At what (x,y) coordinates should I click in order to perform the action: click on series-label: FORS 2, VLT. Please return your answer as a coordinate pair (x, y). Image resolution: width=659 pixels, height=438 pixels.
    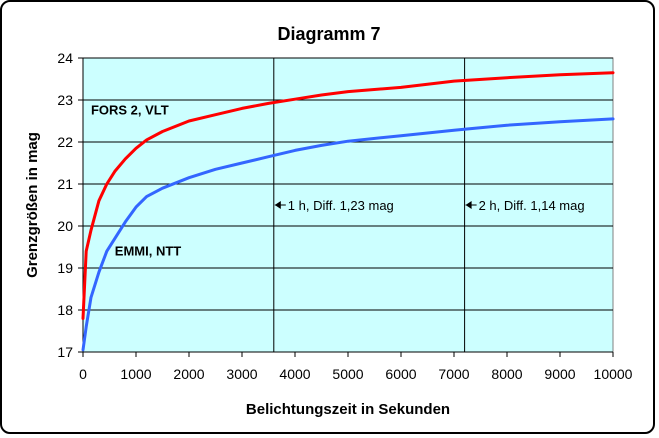
    Looking at the image, I should click on (130, 110).